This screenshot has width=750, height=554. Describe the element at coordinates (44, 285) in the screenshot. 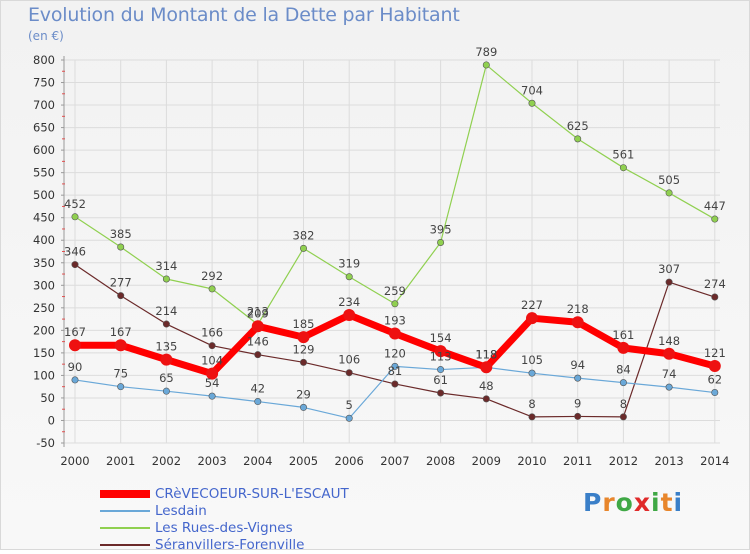

I see `y-tick-label: 300` at that location.